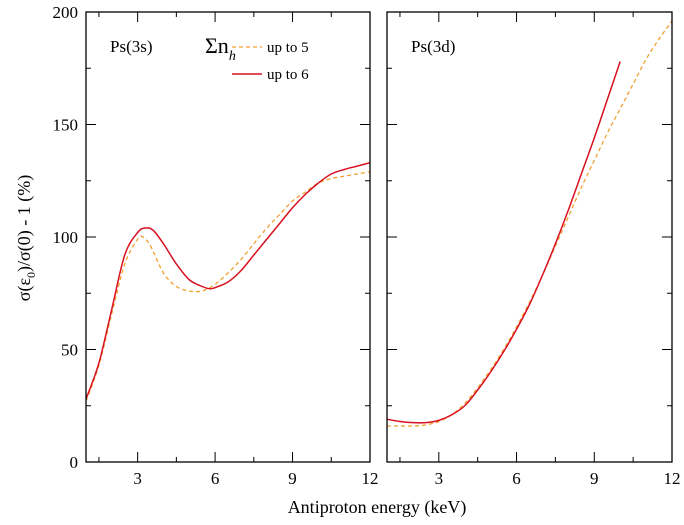 This screenshot has height=525, width=684. What do you see at coordinates (288, 48) in the screenshot?
I see `legend-label-up-to-5: up to 5` at bounding box center [288, 48].